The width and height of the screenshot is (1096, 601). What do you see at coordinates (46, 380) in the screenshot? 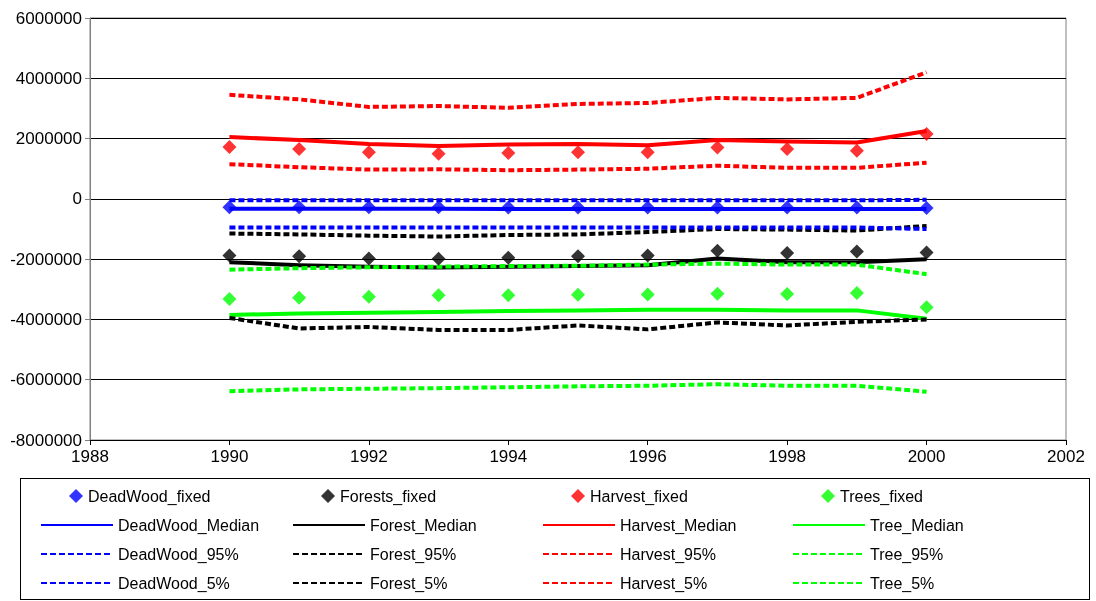
I see `y-tick-label: -6000000` at bounding box center [46, 380].